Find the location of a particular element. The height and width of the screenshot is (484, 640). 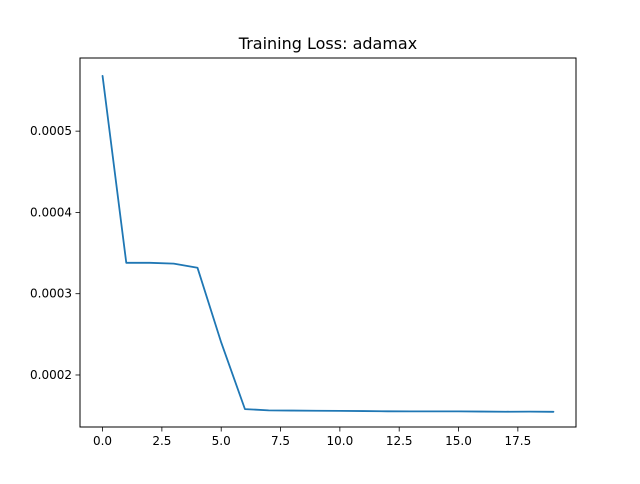

x-axis-ticks: 0.0 2.5 5.0 7.5 10.0 12.5 15.0 17.5 is located at coordinates (312, 437).